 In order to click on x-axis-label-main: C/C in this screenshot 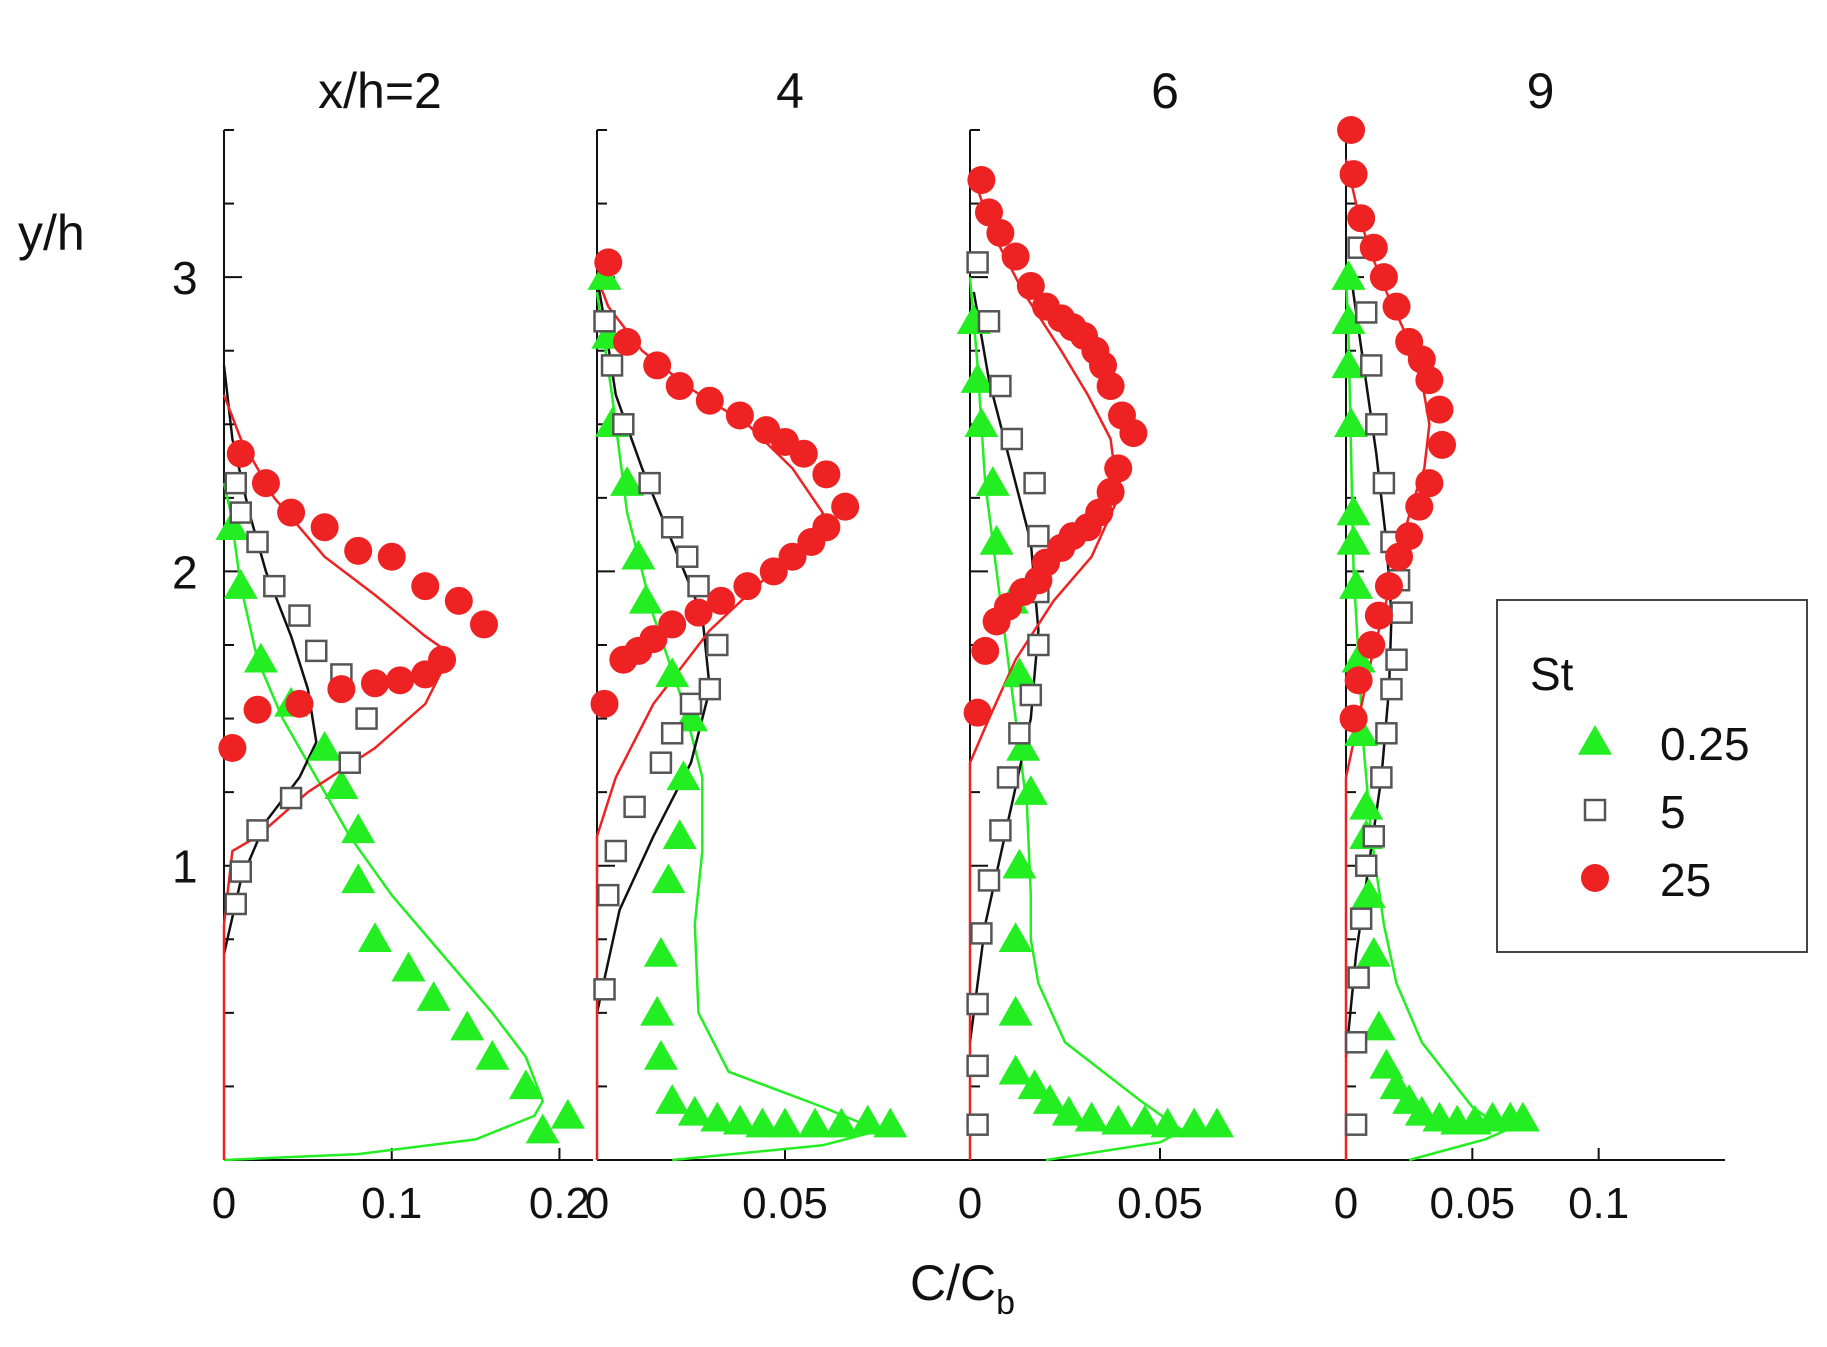, I will do `click(953, 1283)`.